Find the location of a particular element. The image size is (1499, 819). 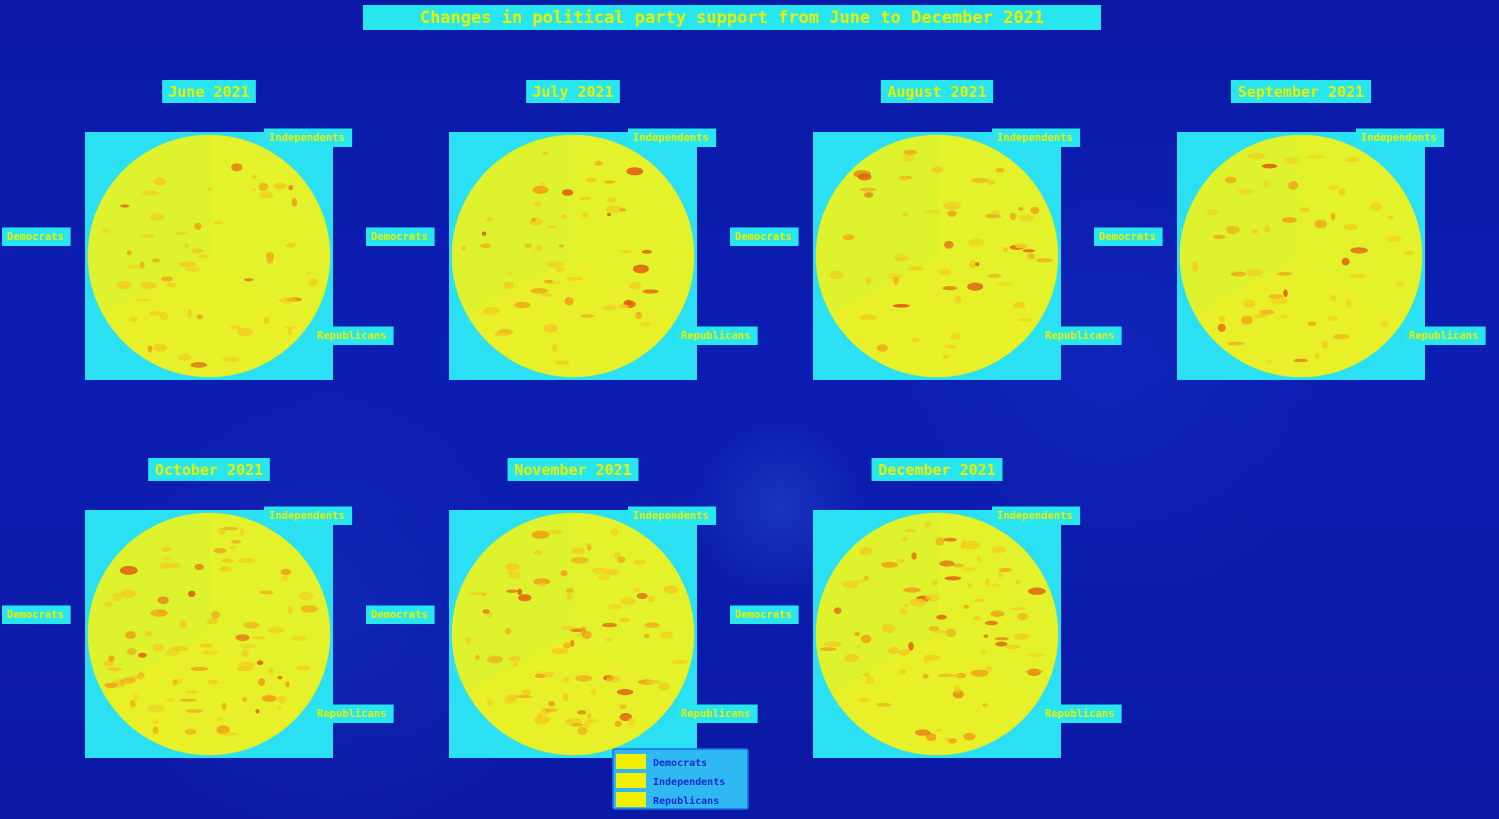

panel-title: November 2021 is located at coordinates (572, 470).